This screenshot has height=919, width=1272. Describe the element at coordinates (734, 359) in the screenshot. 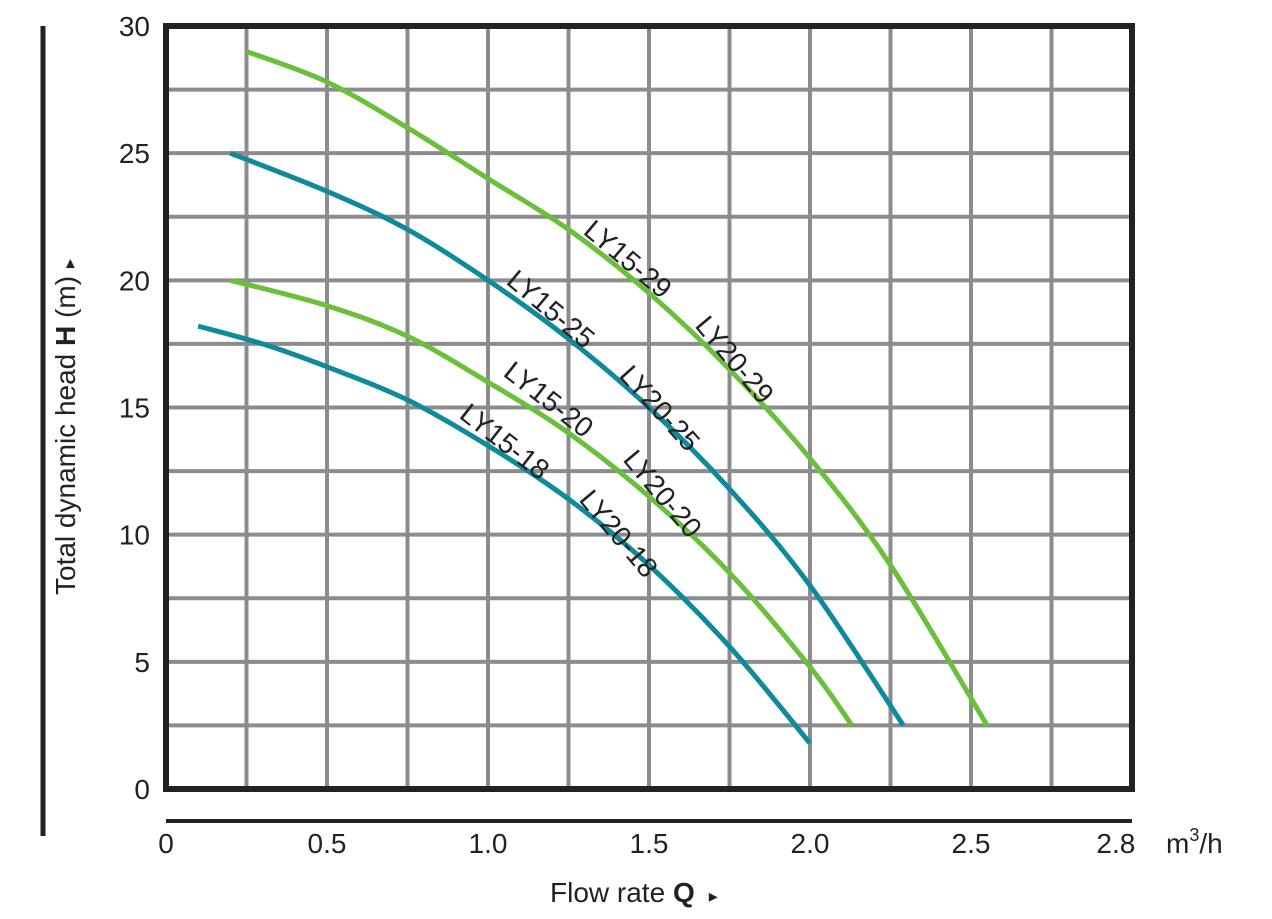

I see `series-label-ly20-29: LY20-29` at that location.